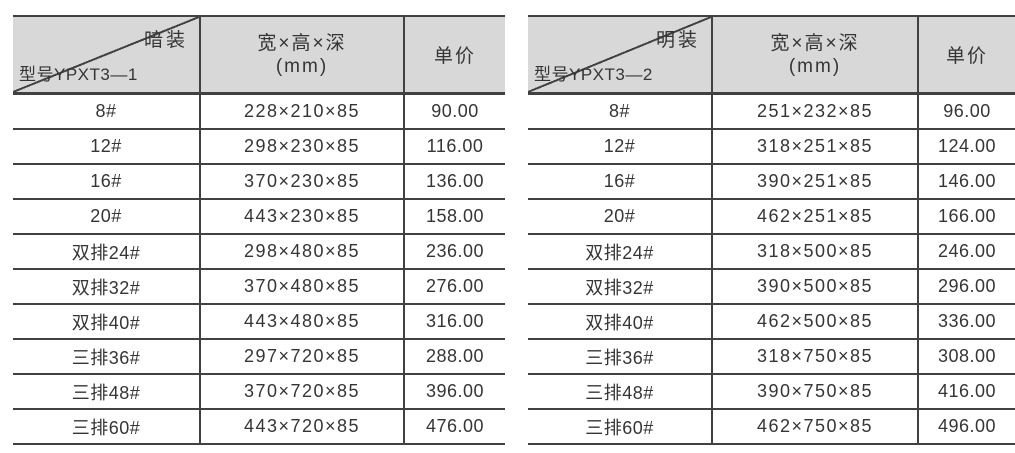 The width and height of the screenshot is (1015, 453). I want to click on header-row: 明装 型号YPXT3—2 宽×高×深 (mm) 单价, so click(771, 55).